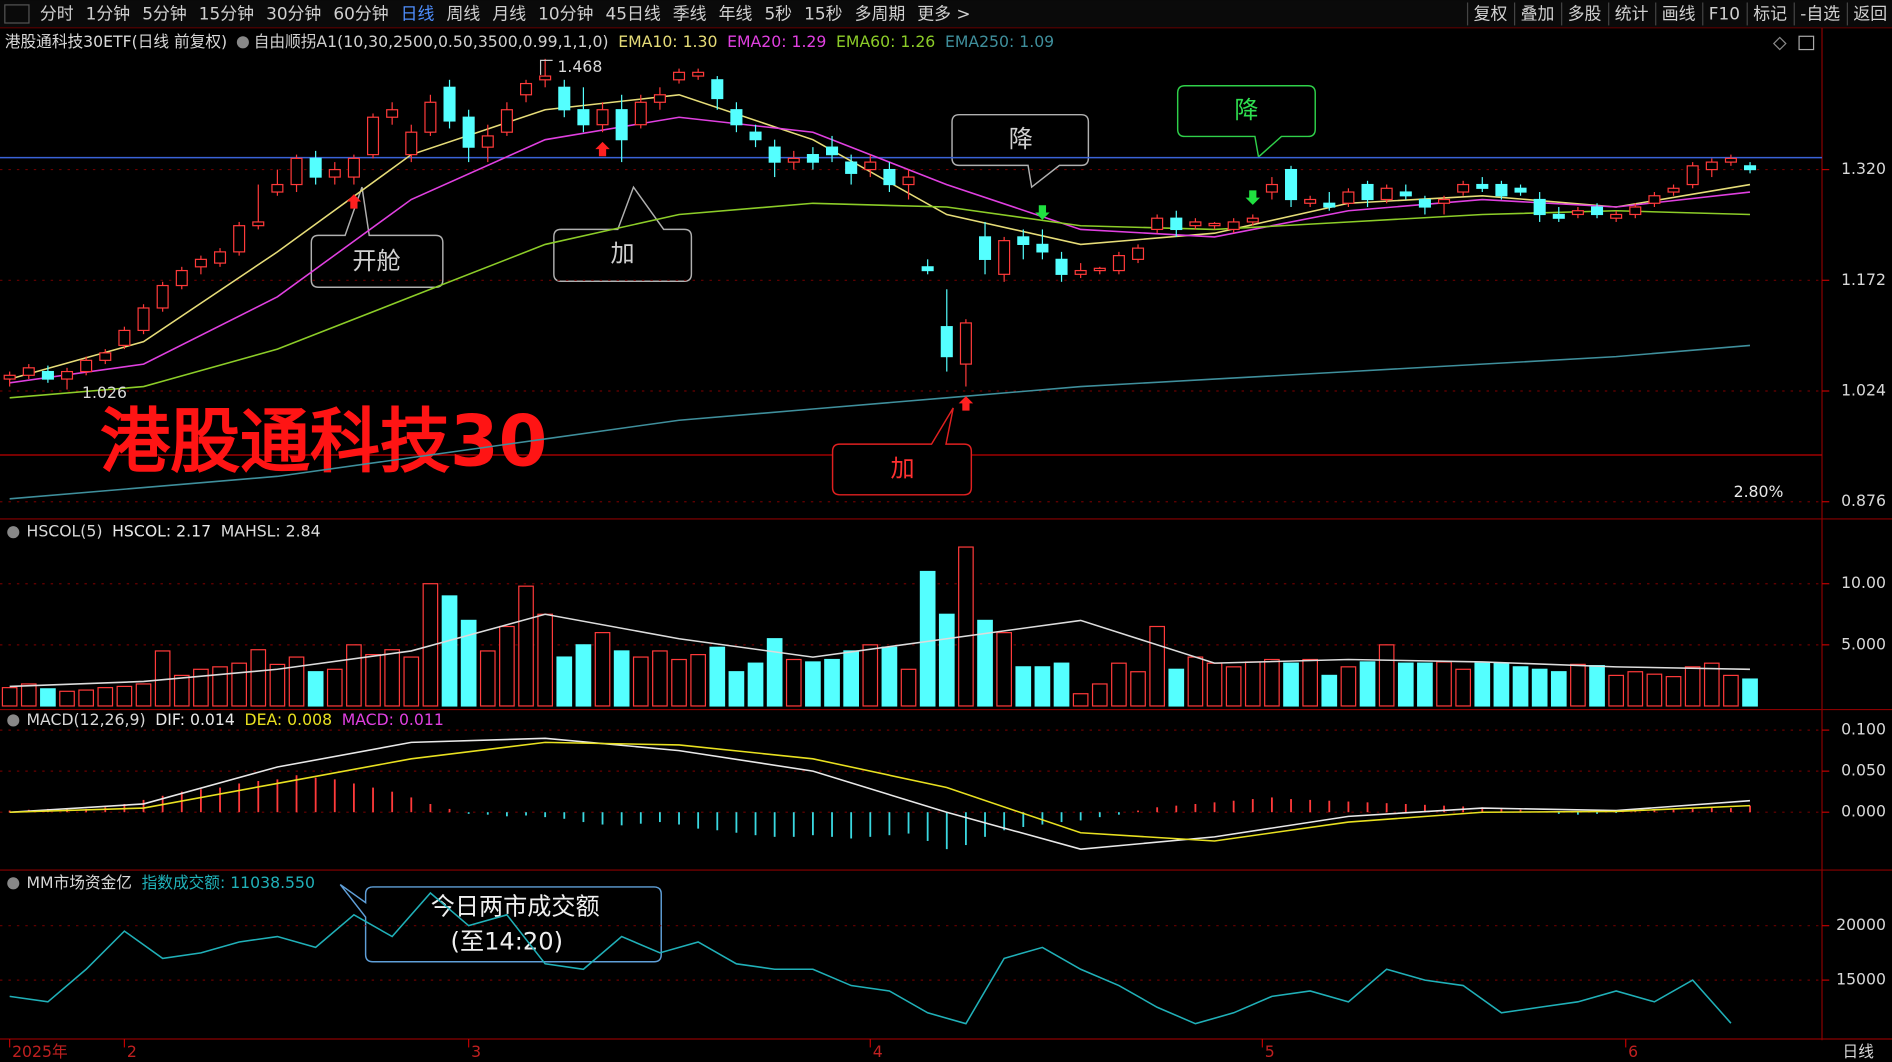 The image size is (1892, 1062). I want to click on low-label: 1.026, so click(104, 392).